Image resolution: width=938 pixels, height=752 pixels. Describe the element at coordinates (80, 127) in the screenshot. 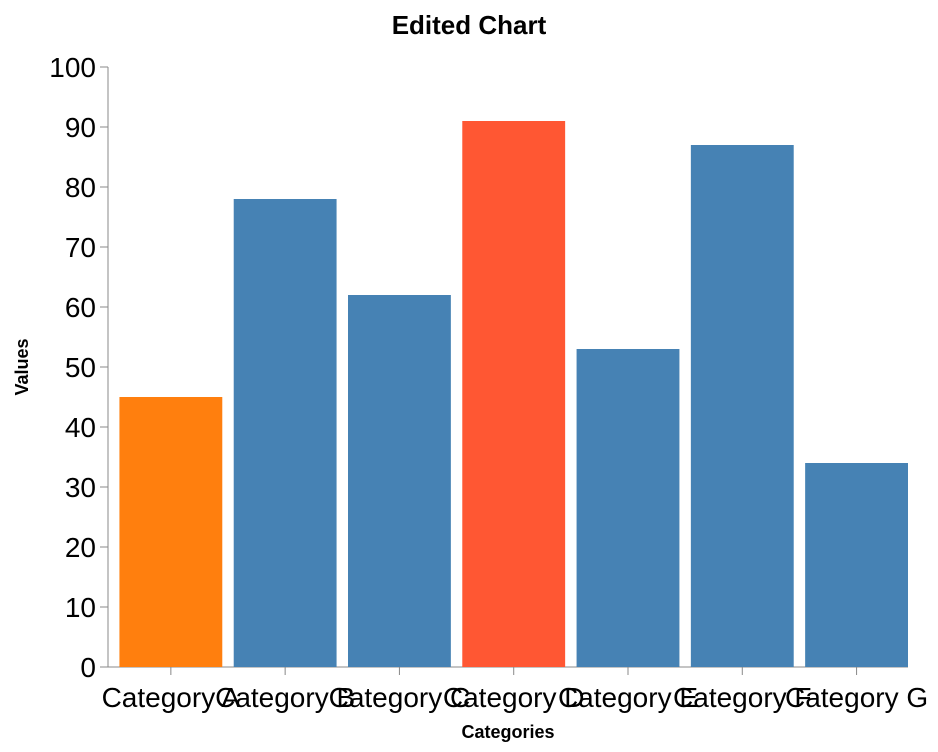

I see `y-tick-label: 90` at that location.